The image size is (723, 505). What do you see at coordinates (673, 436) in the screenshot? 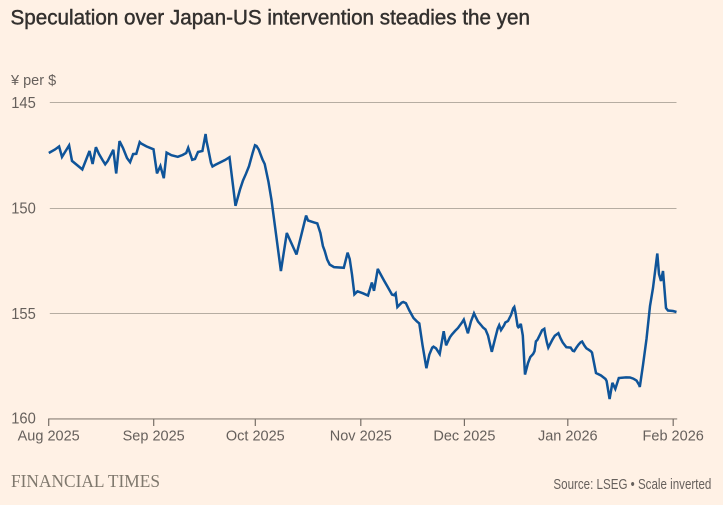
I see `svg-text: Feb 2026` at bounding box center [673, 436].